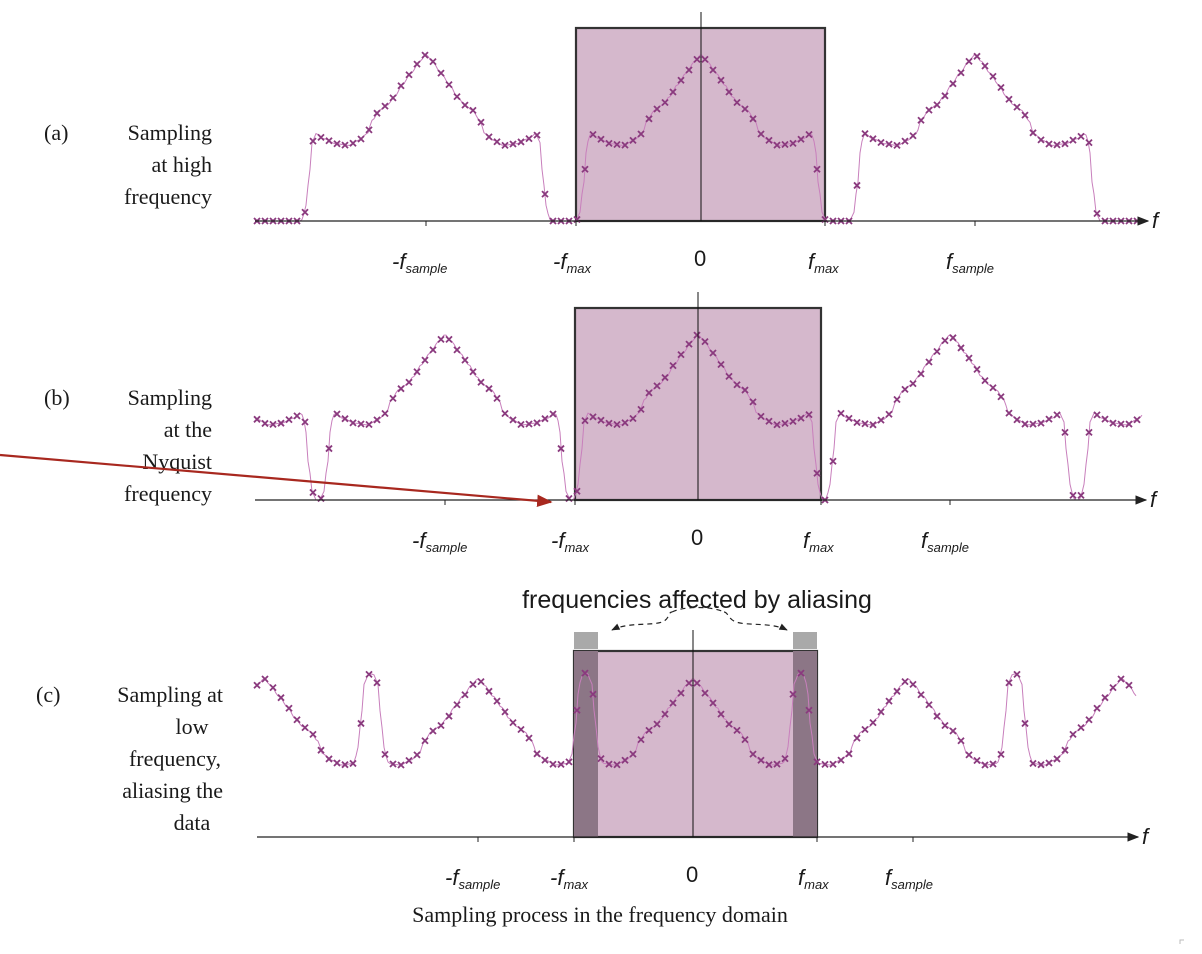 This screenshot has height=954, width=1202. Describe the element at coordinates (57, 397) in the screenshot. I see `panel-b-prefix: (b)` at that location.